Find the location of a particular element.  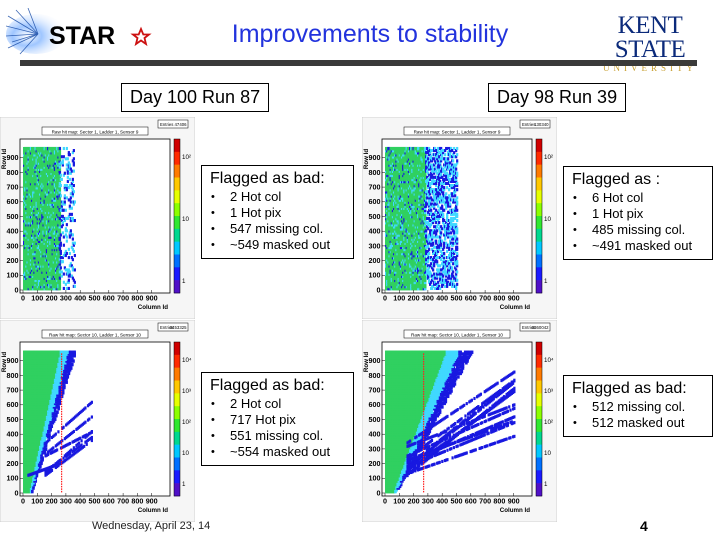

university-name: KENT STATE is located at coordinates (650, 37).